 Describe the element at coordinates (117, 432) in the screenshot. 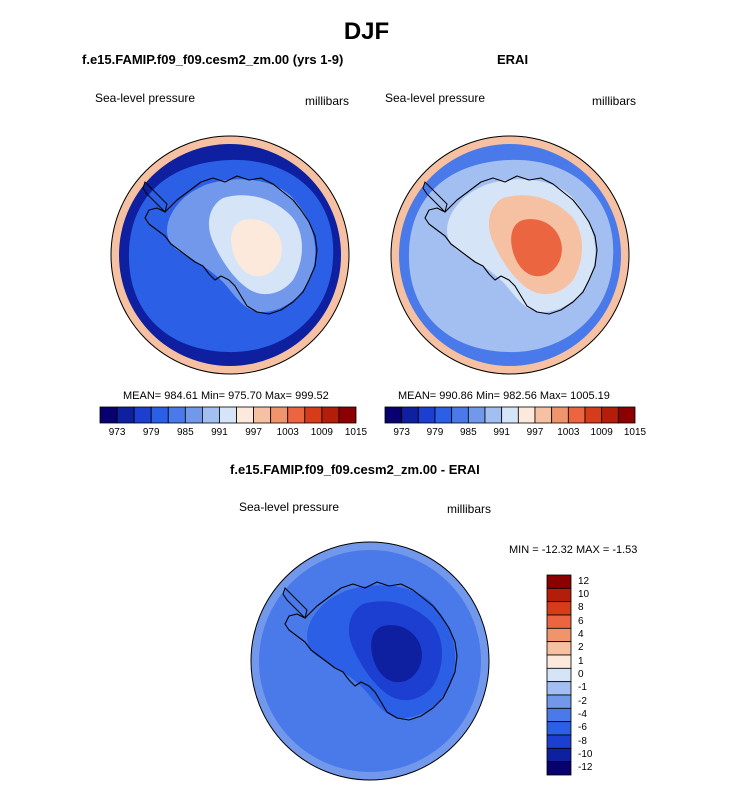

I see `model-colorbar-tick-label: 973` at that location.